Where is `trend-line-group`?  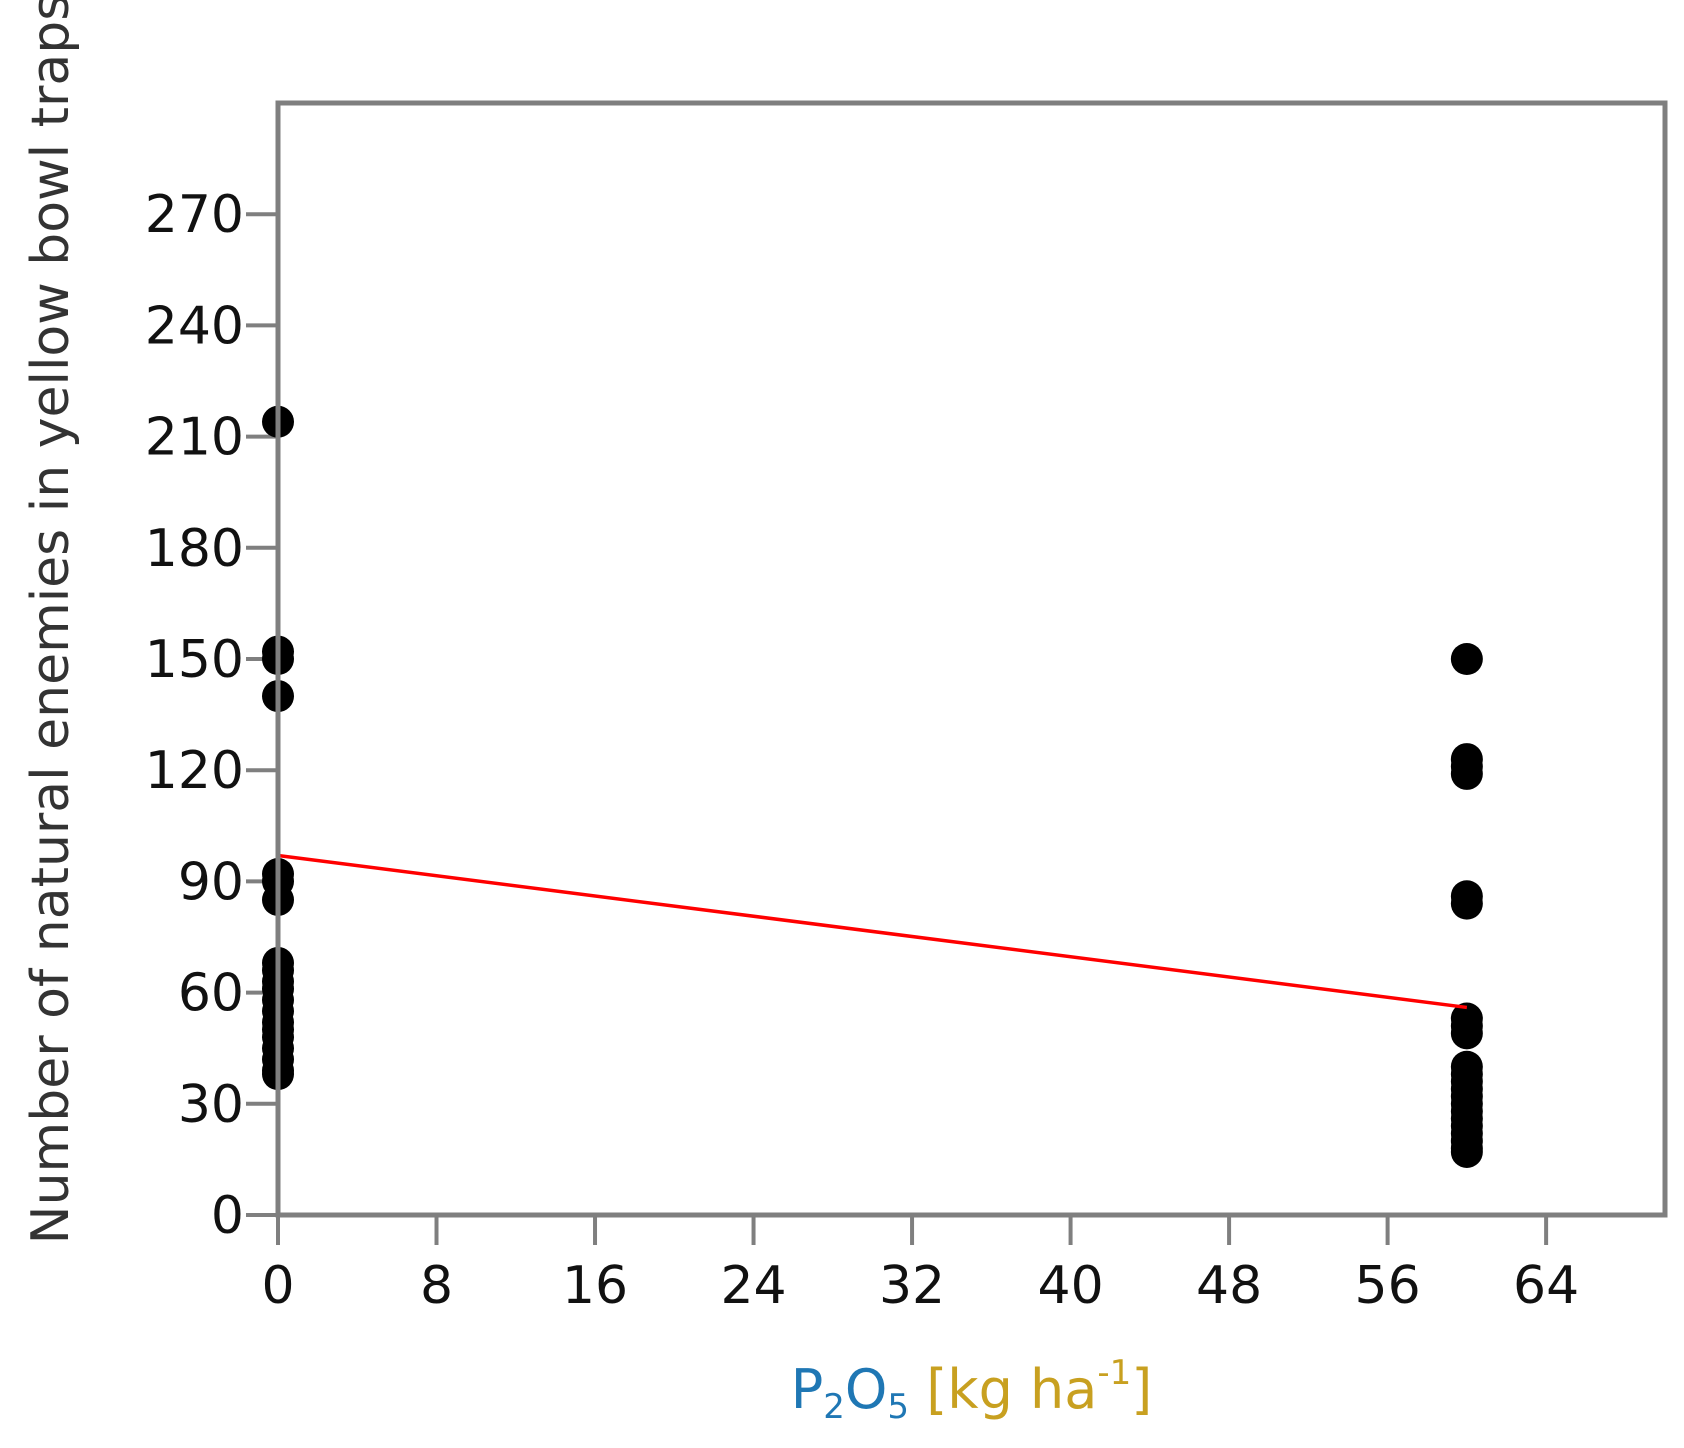 trend-line-group is located at coordinates (872, 931).